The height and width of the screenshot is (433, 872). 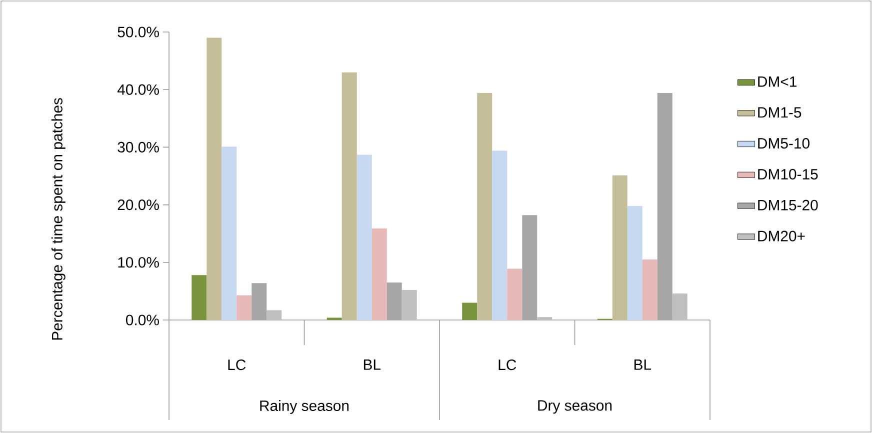 I want to click on text: Rainy season, so click(x=304, y=407).